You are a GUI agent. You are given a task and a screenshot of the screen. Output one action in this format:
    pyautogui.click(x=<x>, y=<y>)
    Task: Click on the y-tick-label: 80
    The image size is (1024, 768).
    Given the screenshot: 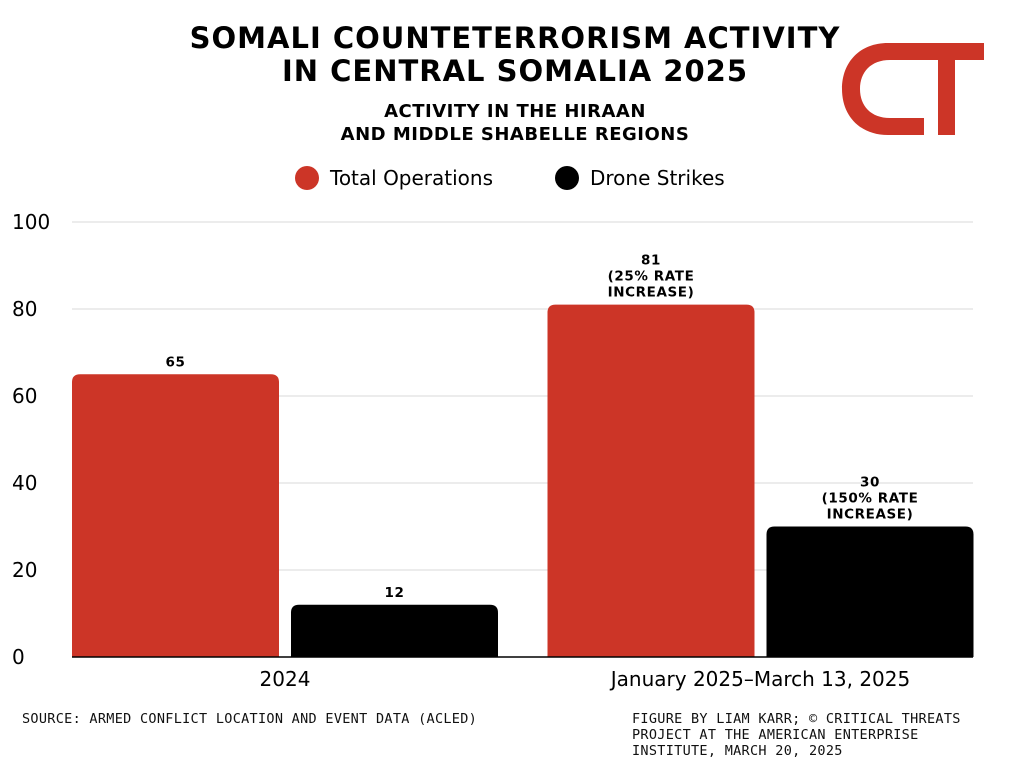 What is the action you would take?
    pyautogui.click(x=24, y=309)
    